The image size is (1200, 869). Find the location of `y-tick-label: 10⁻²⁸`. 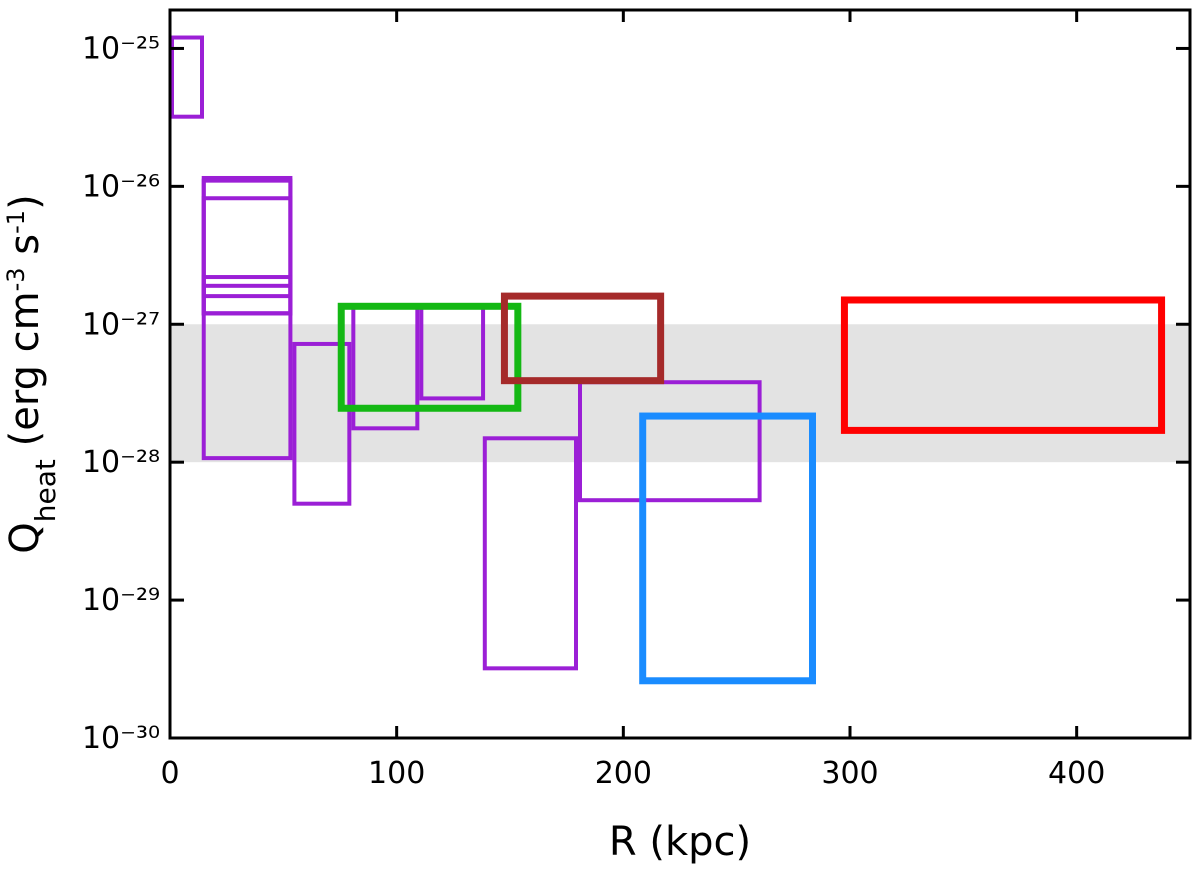

y-tick-label: 10⁻²⁸ is located at coordinates (121, 462).